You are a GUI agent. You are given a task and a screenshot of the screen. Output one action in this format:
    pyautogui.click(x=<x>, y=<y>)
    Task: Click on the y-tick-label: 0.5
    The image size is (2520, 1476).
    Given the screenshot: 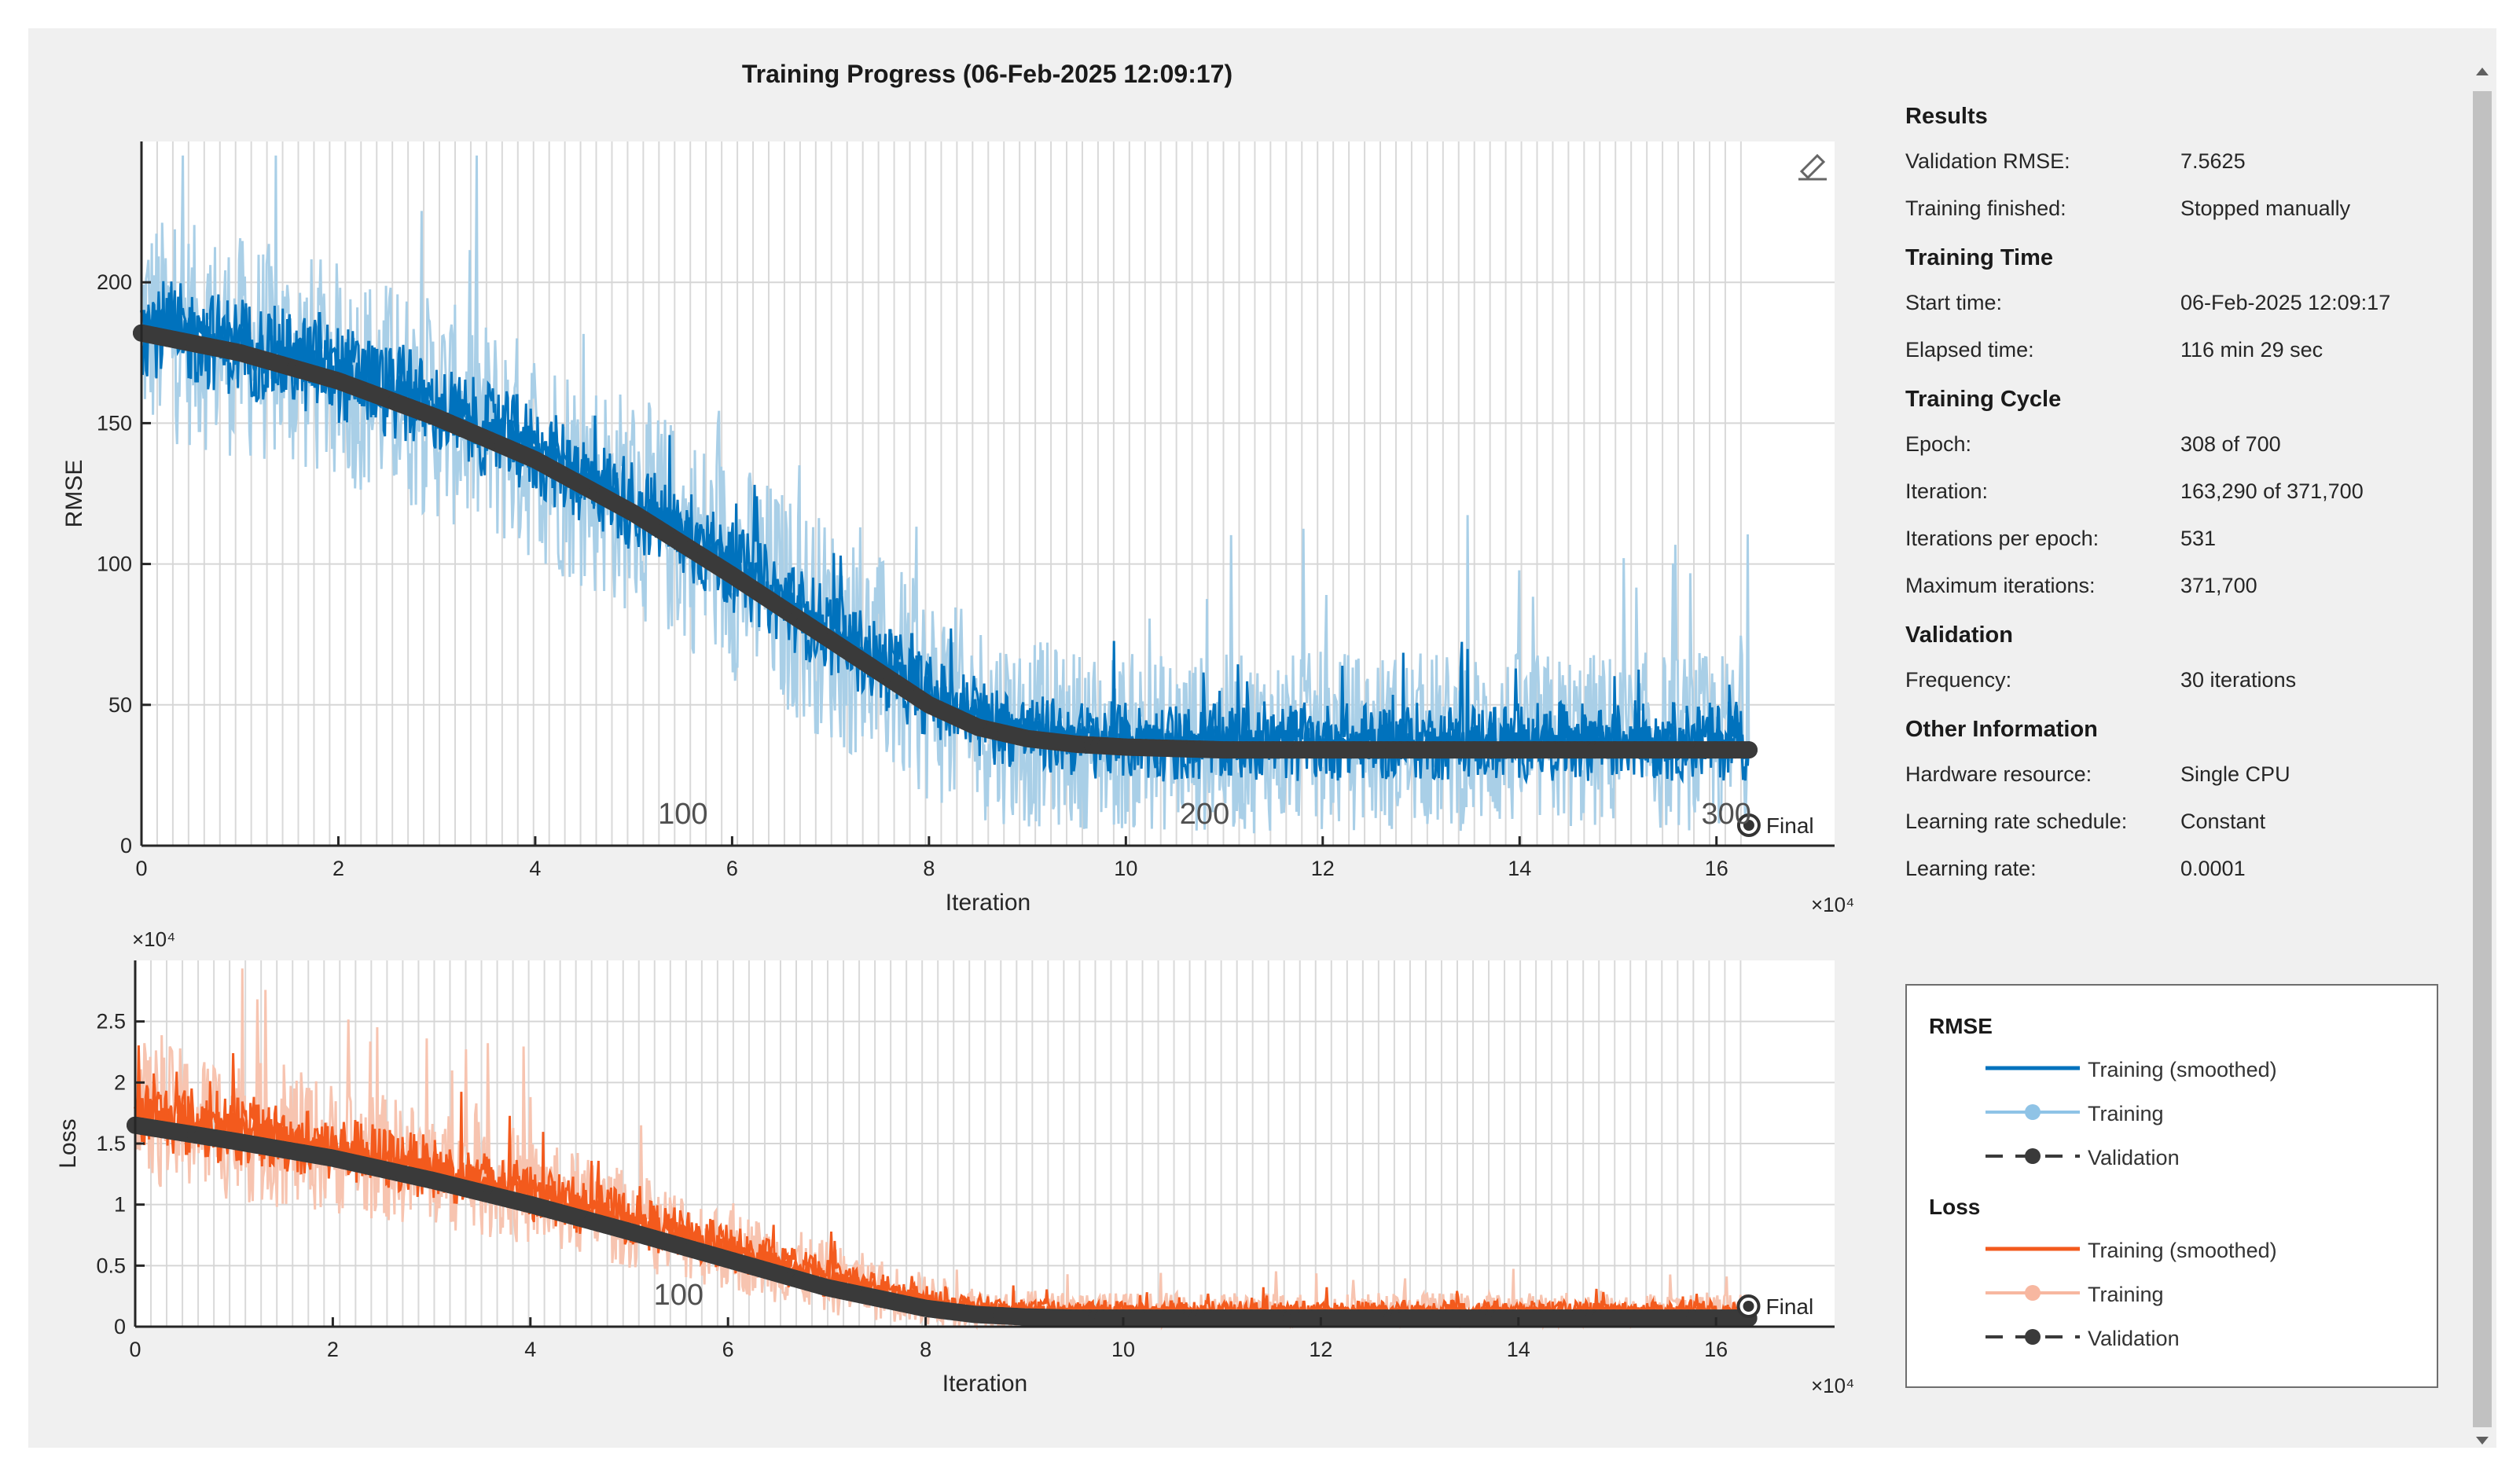 What is the action you would take?
    pyautogui.click(x=111, y=1265)
    